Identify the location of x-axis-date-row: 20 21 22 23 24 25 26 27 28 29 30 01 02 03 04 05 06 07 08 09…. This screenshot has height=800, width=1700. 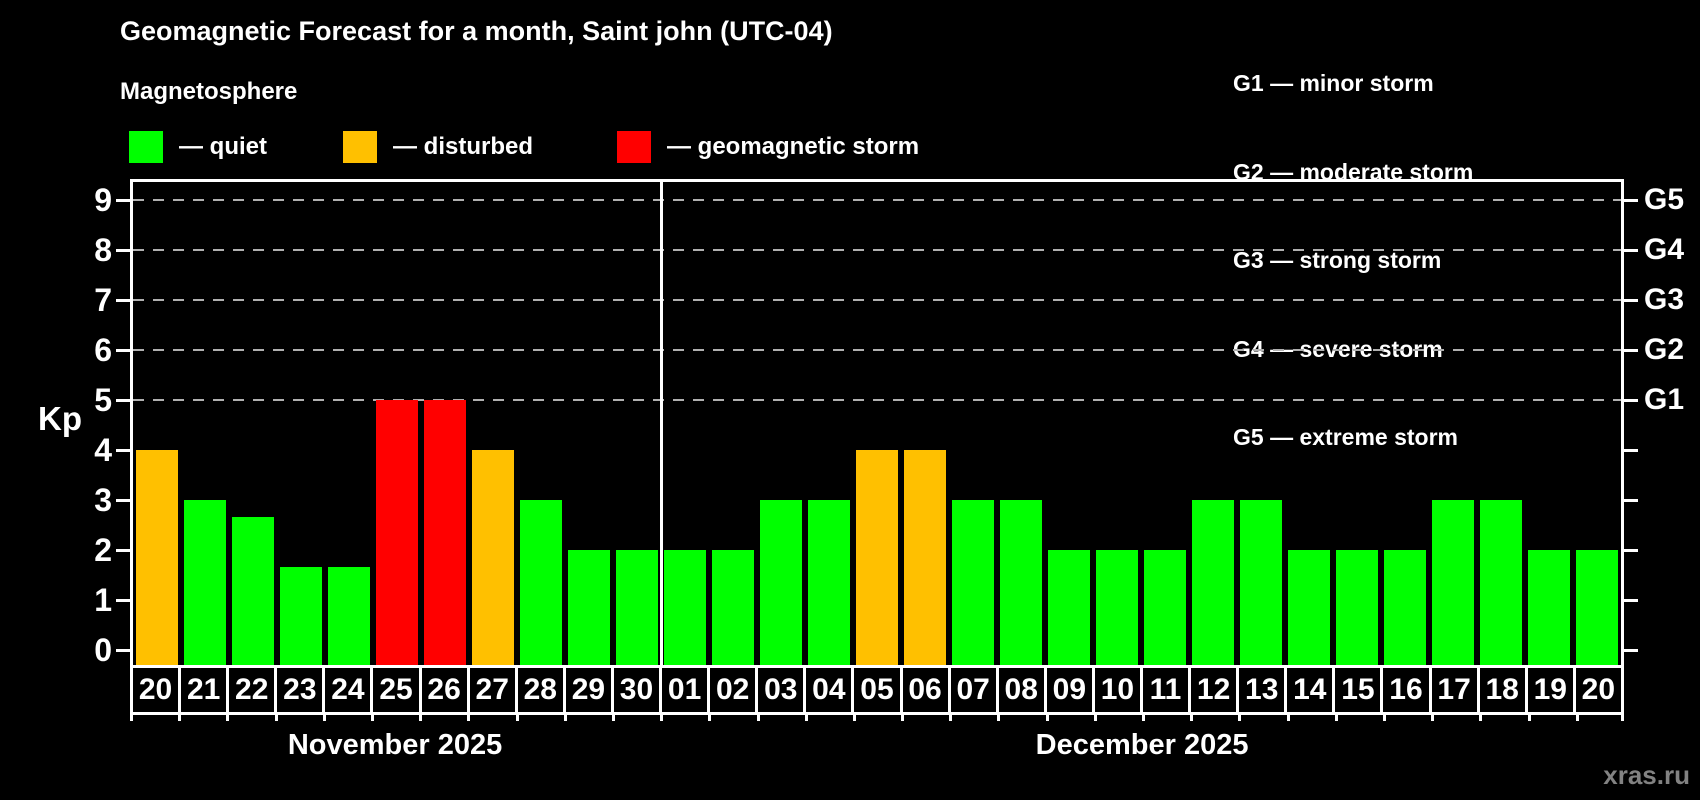
(877, 691).